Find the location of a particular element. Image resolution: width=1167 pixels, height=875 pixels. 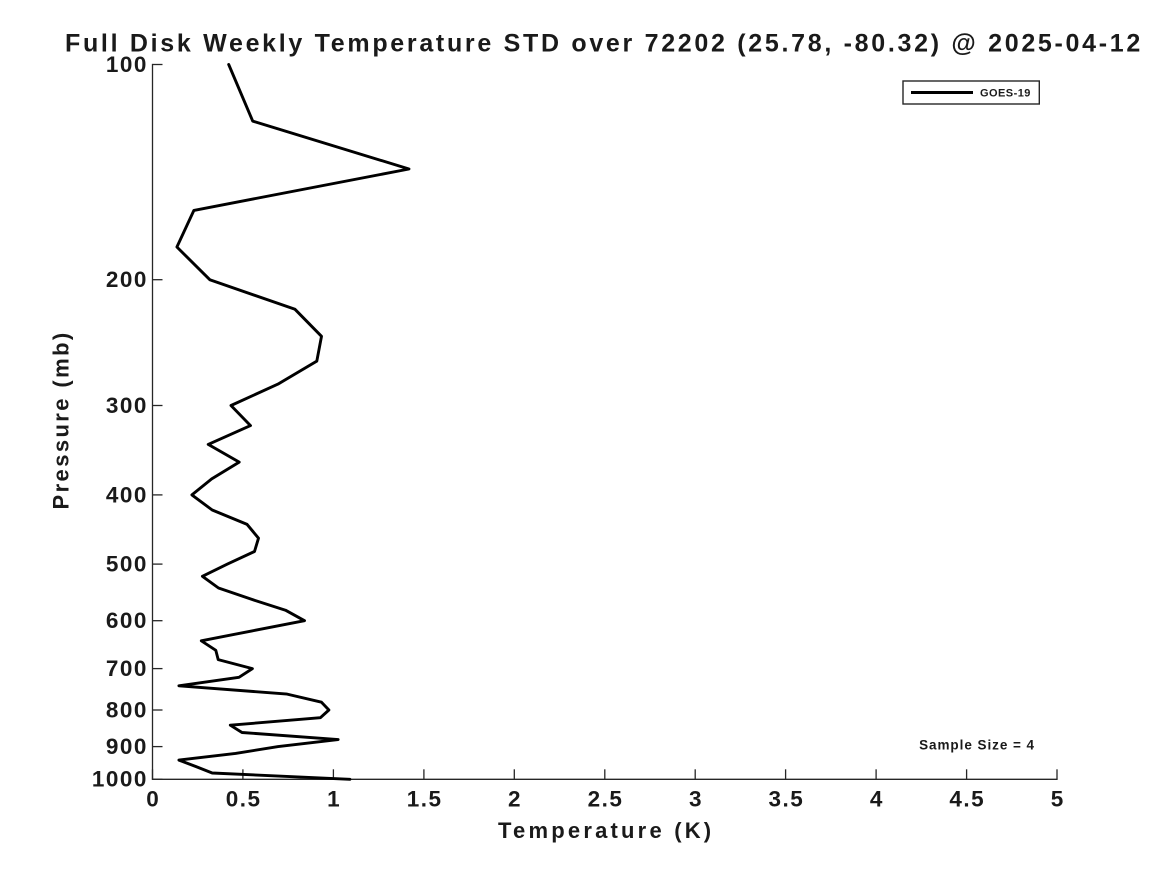

svg-text: 400 is located at coordinates (127, 494).